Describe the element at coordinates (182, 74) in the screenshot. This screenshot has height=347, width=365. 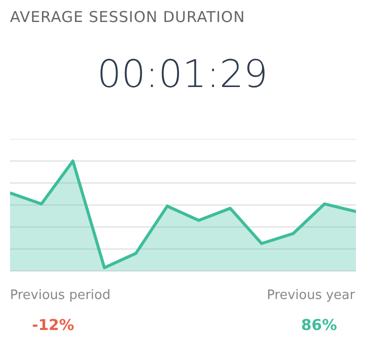
I see `chart-subtitle: 00:01:29` at that location.